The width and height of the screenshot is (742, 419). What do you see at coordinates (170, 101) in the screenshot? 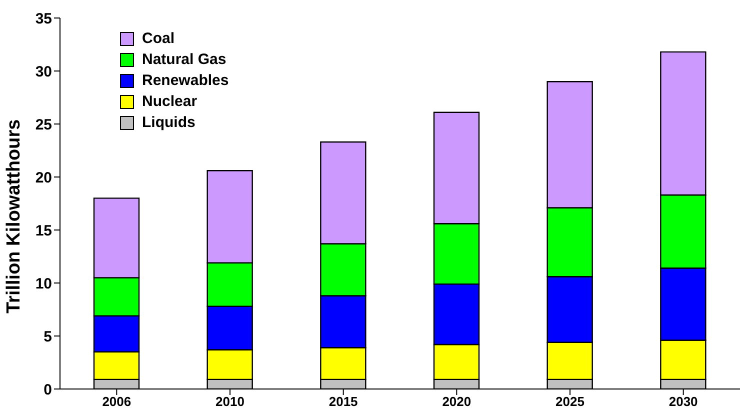
I see `legend-label: Nuclear` at bounding box center [170, 101].